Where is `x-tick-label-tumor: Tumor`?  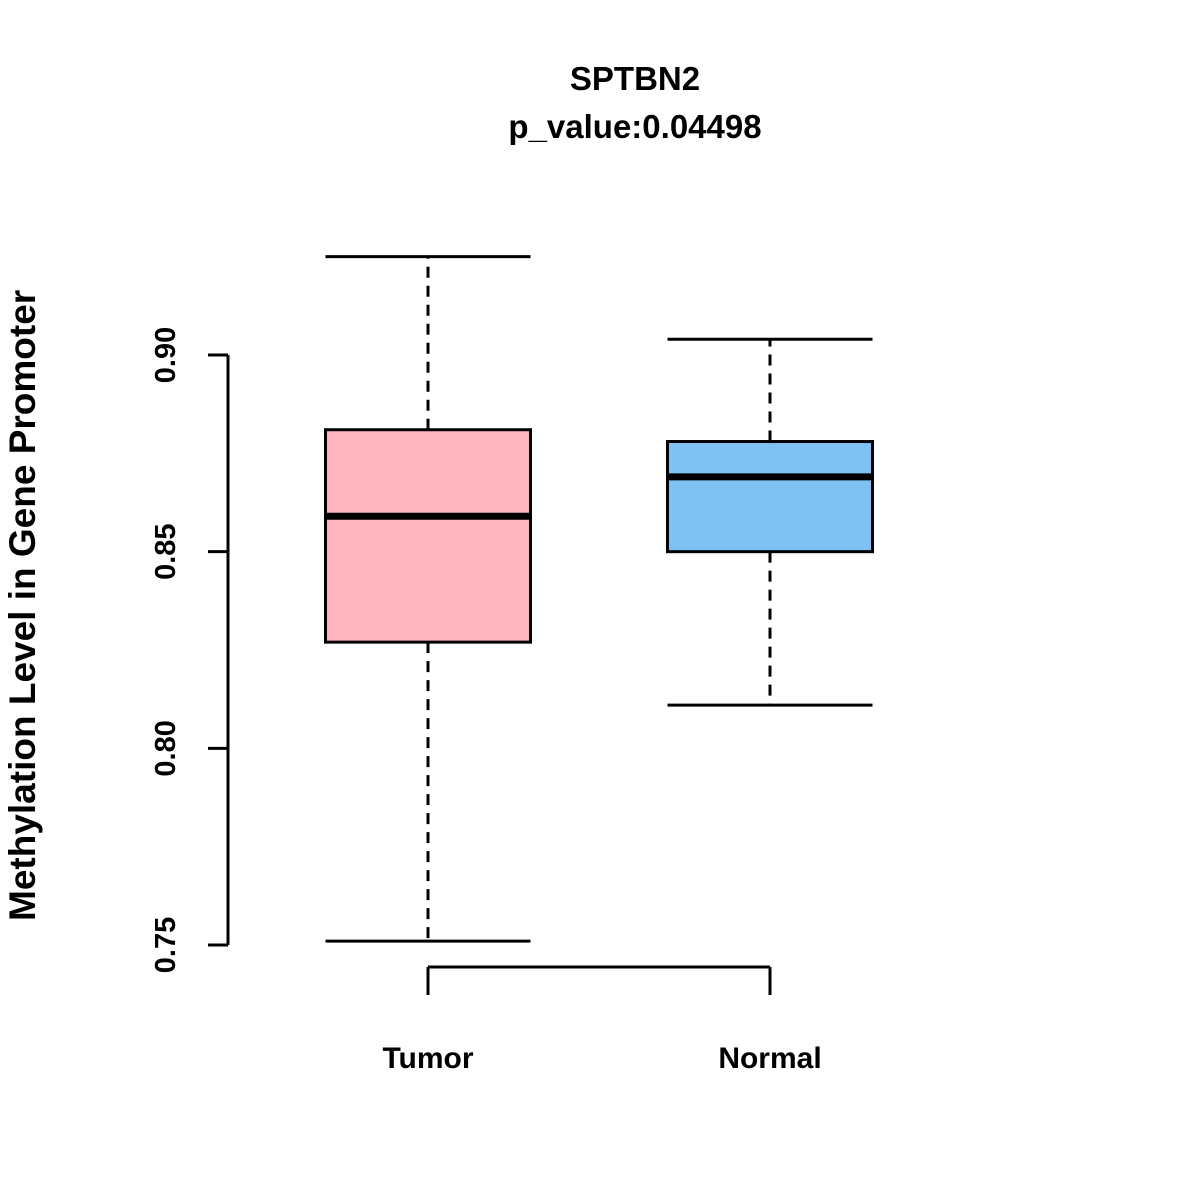 x-tick-label-tumor: Tumor is located at coordinates (427, 1058).